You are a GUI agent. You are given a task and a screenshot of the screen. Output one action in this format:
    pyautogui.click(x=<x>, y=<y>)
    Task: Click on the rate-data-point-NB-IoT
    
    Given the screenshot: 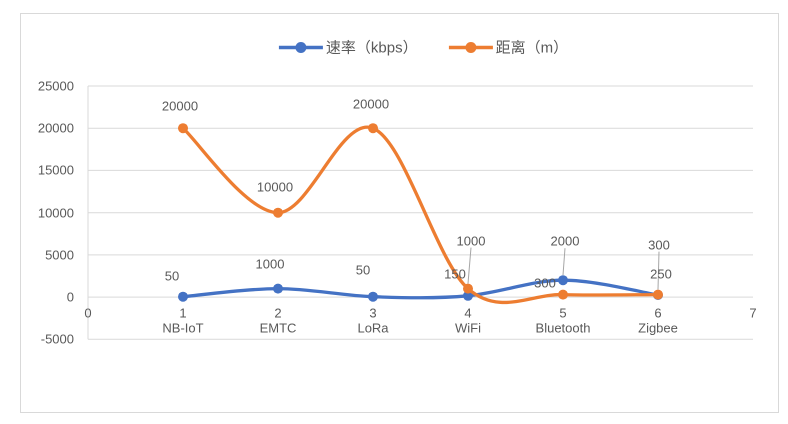 What is the action you would take?
    pyautogui.click(x=183, y=296)
    